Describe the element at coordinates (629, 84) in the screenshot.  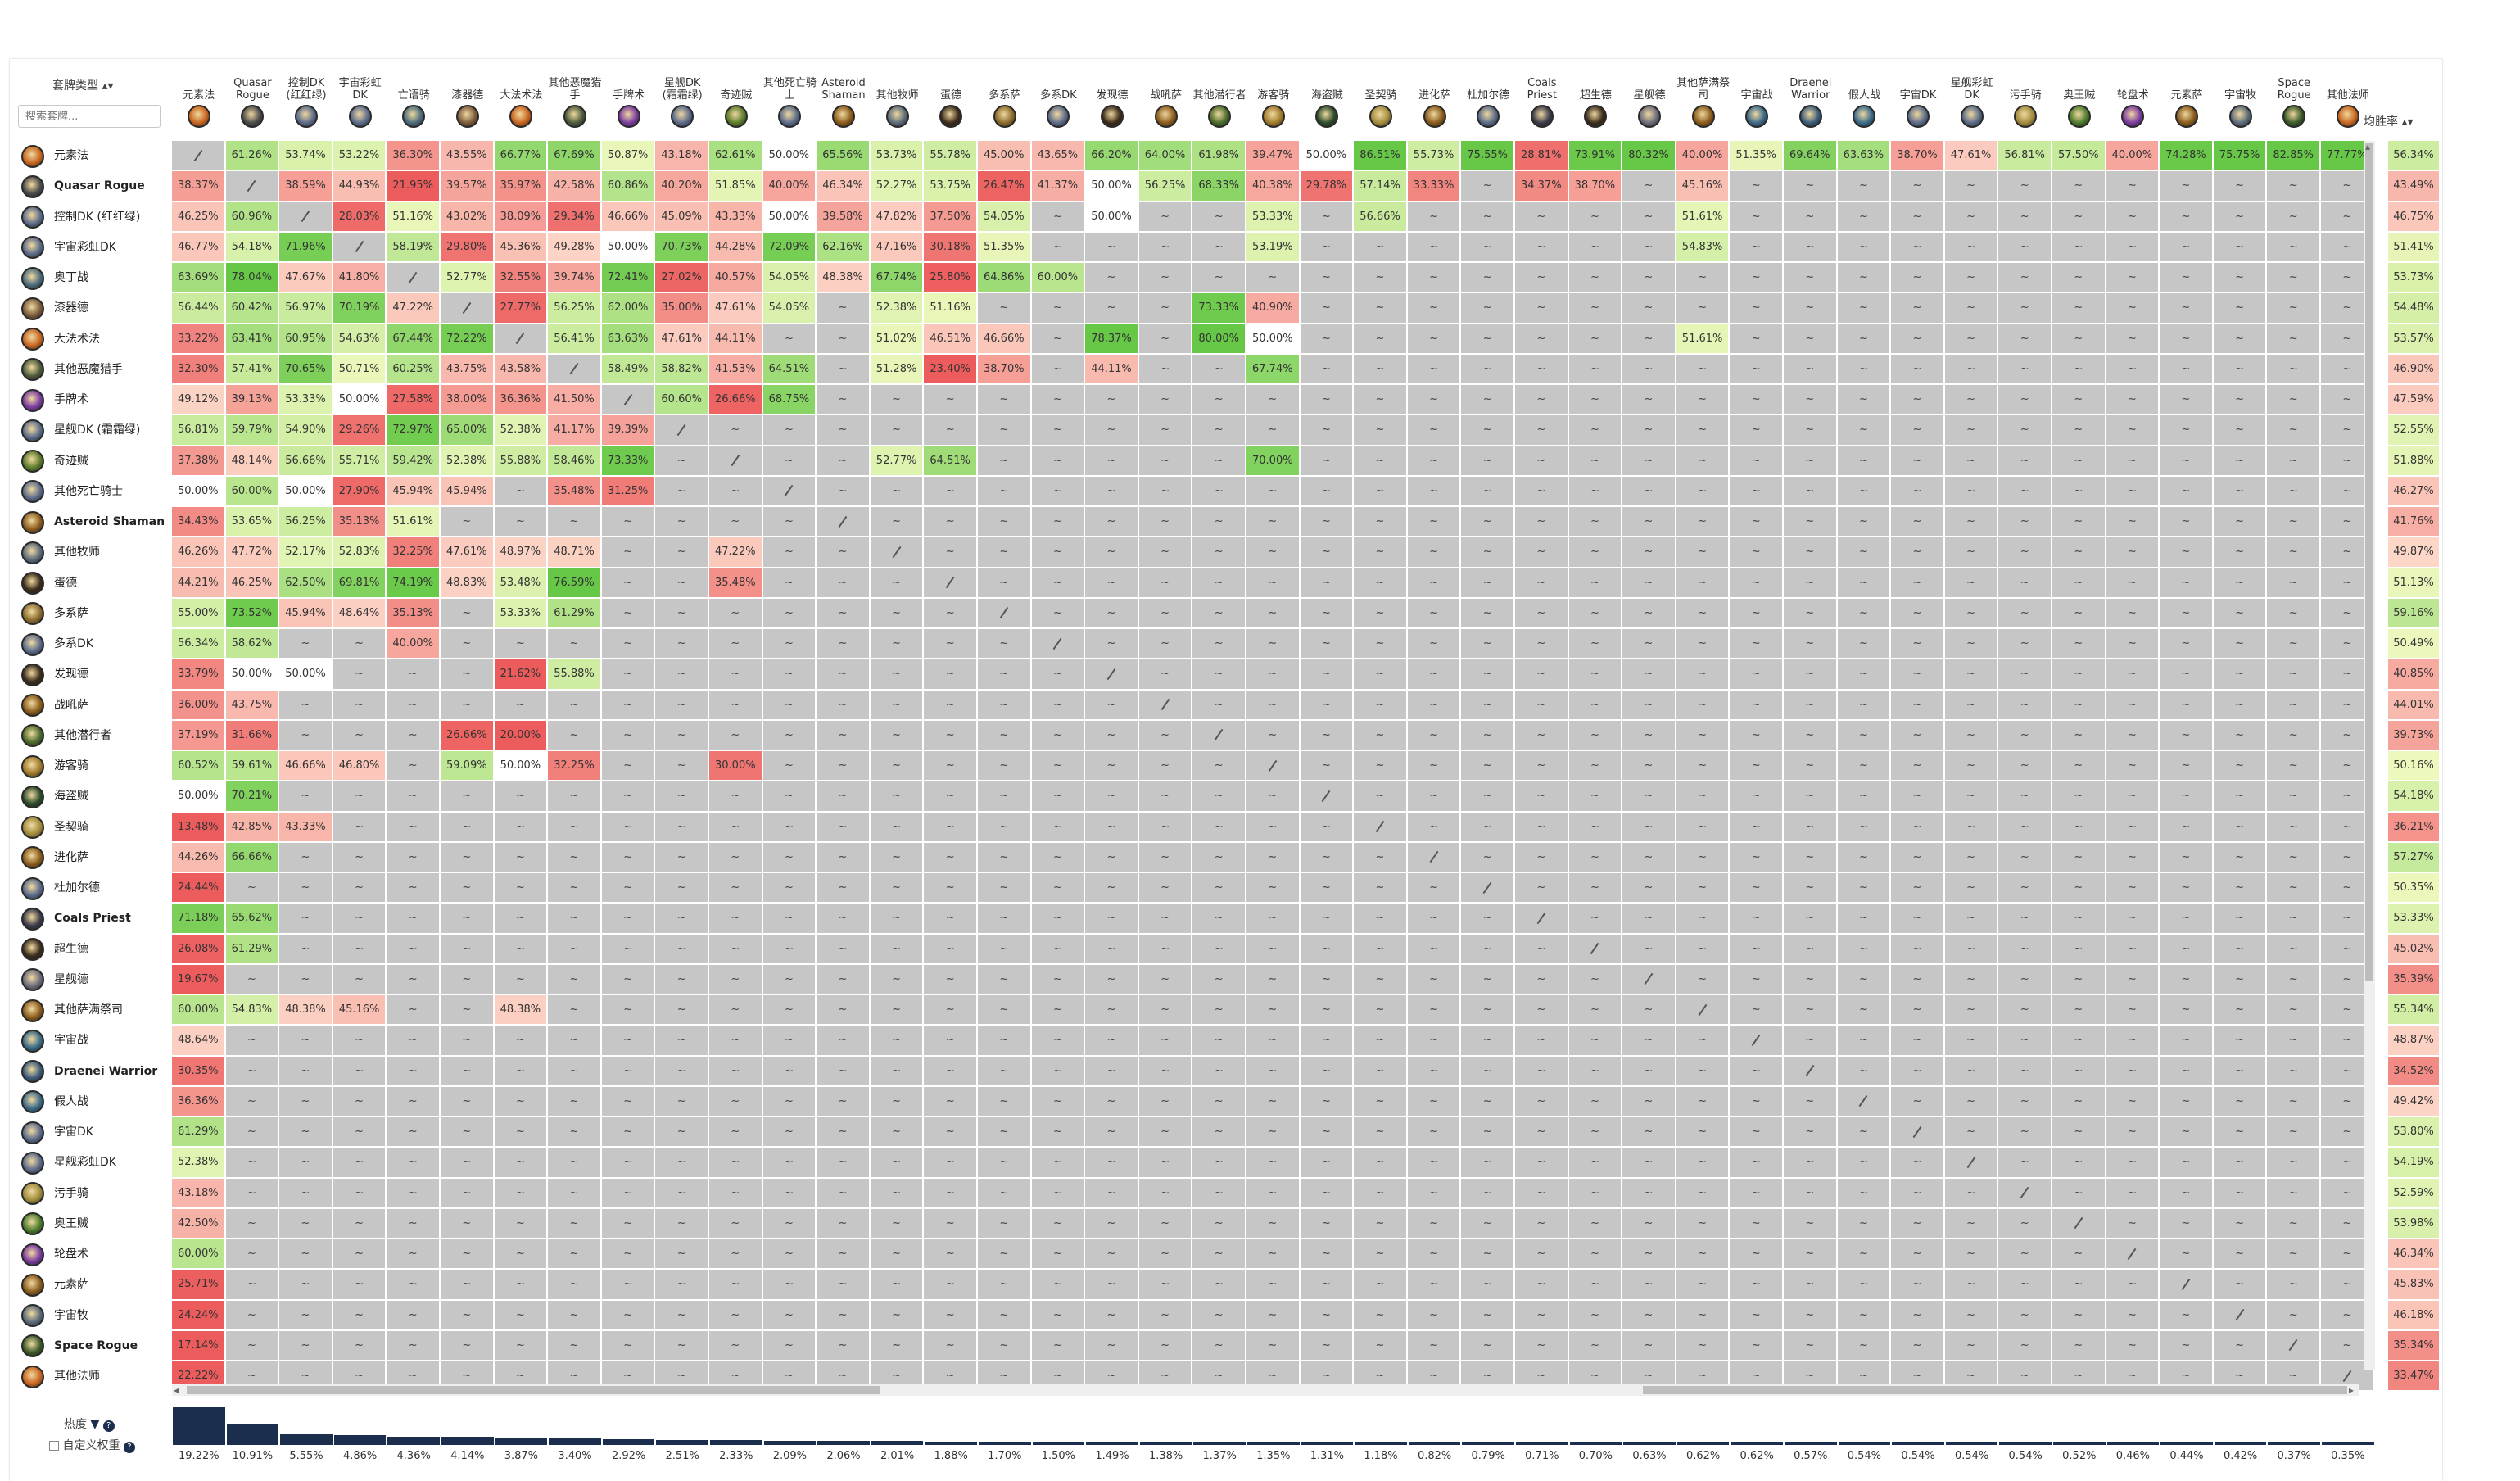
I see `column-header: 手牌术` at that location.